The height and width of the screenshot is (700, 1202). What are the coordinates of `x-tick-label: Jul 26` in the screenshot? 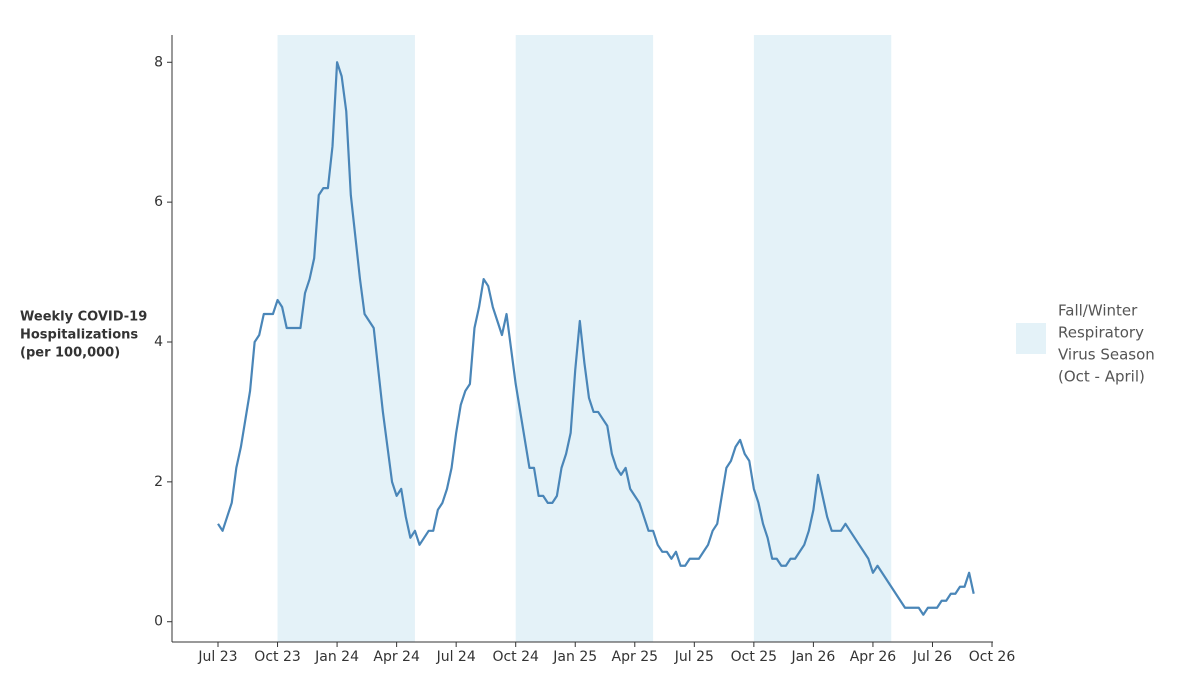 It's located at (932, 657).